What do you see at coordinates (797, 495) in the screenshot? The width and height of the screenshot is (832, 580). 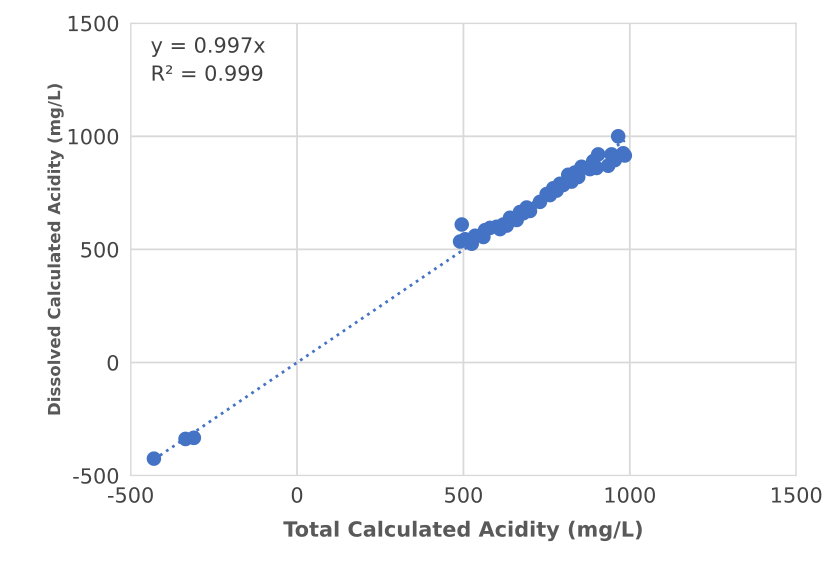 I see `x-tick-label: 1500` at bounding box center [797, 495].